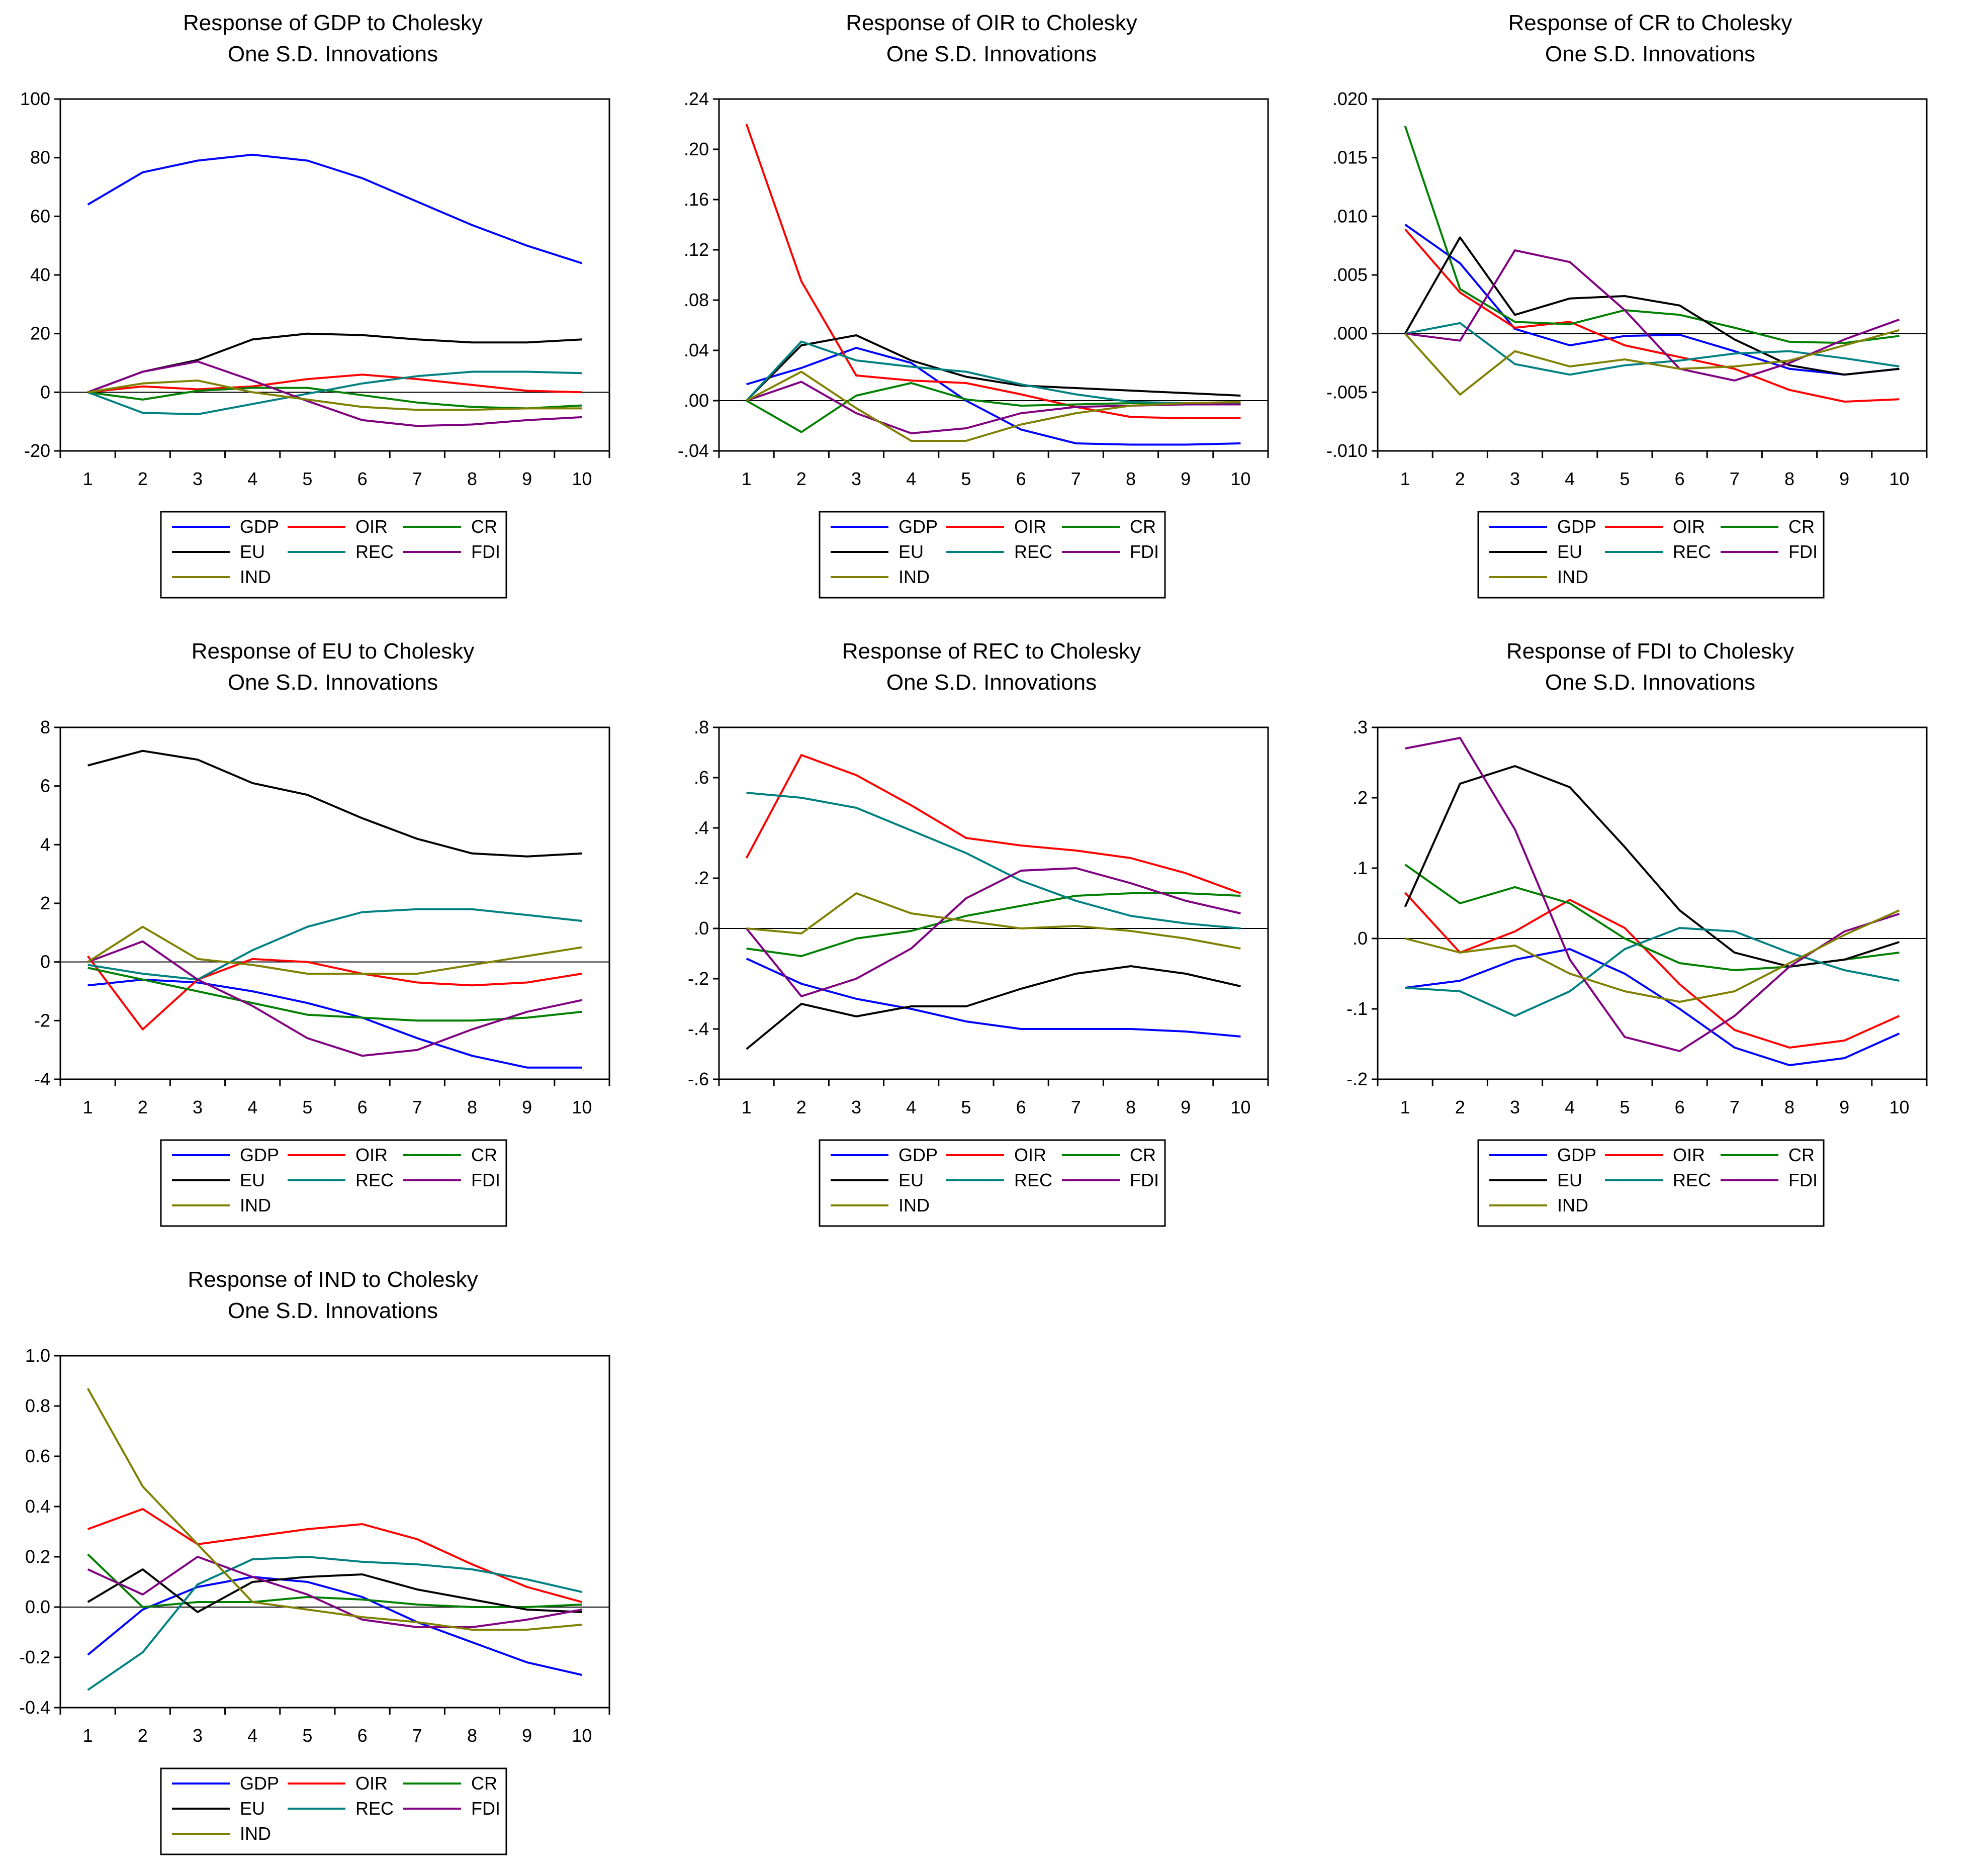 The width and height of the screenshot is (1976, 1876). I want to click on chart-title: Response of EU to Cholesky, so click(334, 652).